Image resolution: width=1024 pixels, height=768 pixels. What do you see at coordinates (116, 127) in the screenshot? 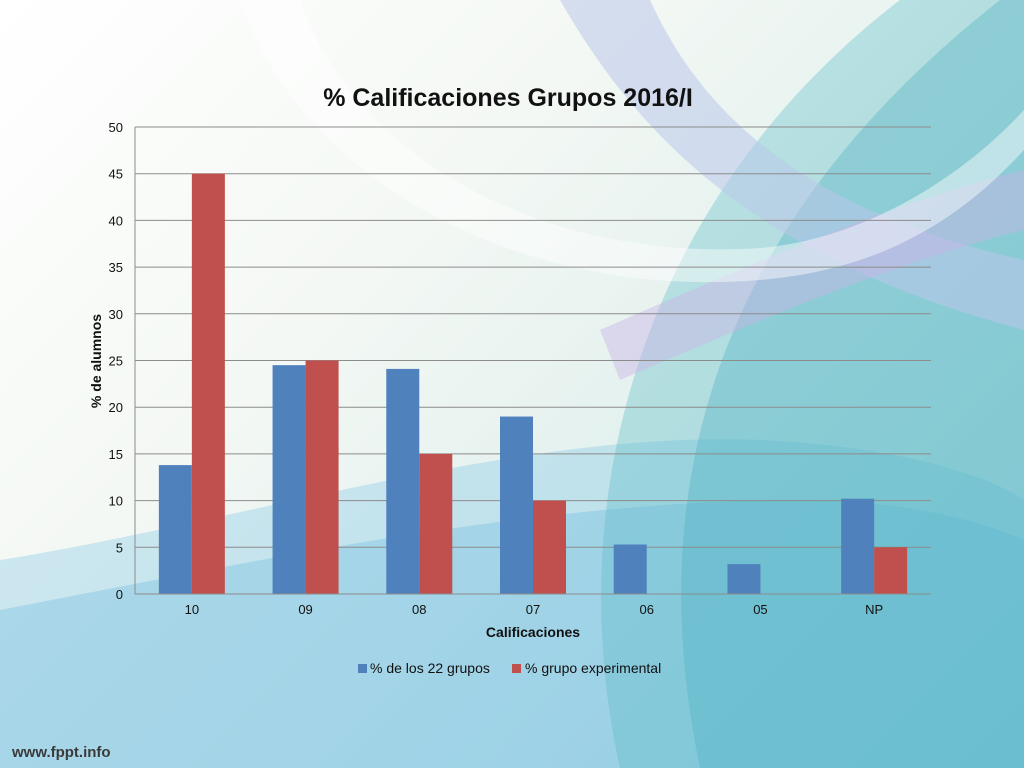
I see `y-tick-label: 50` at bounding box center [116, 127].